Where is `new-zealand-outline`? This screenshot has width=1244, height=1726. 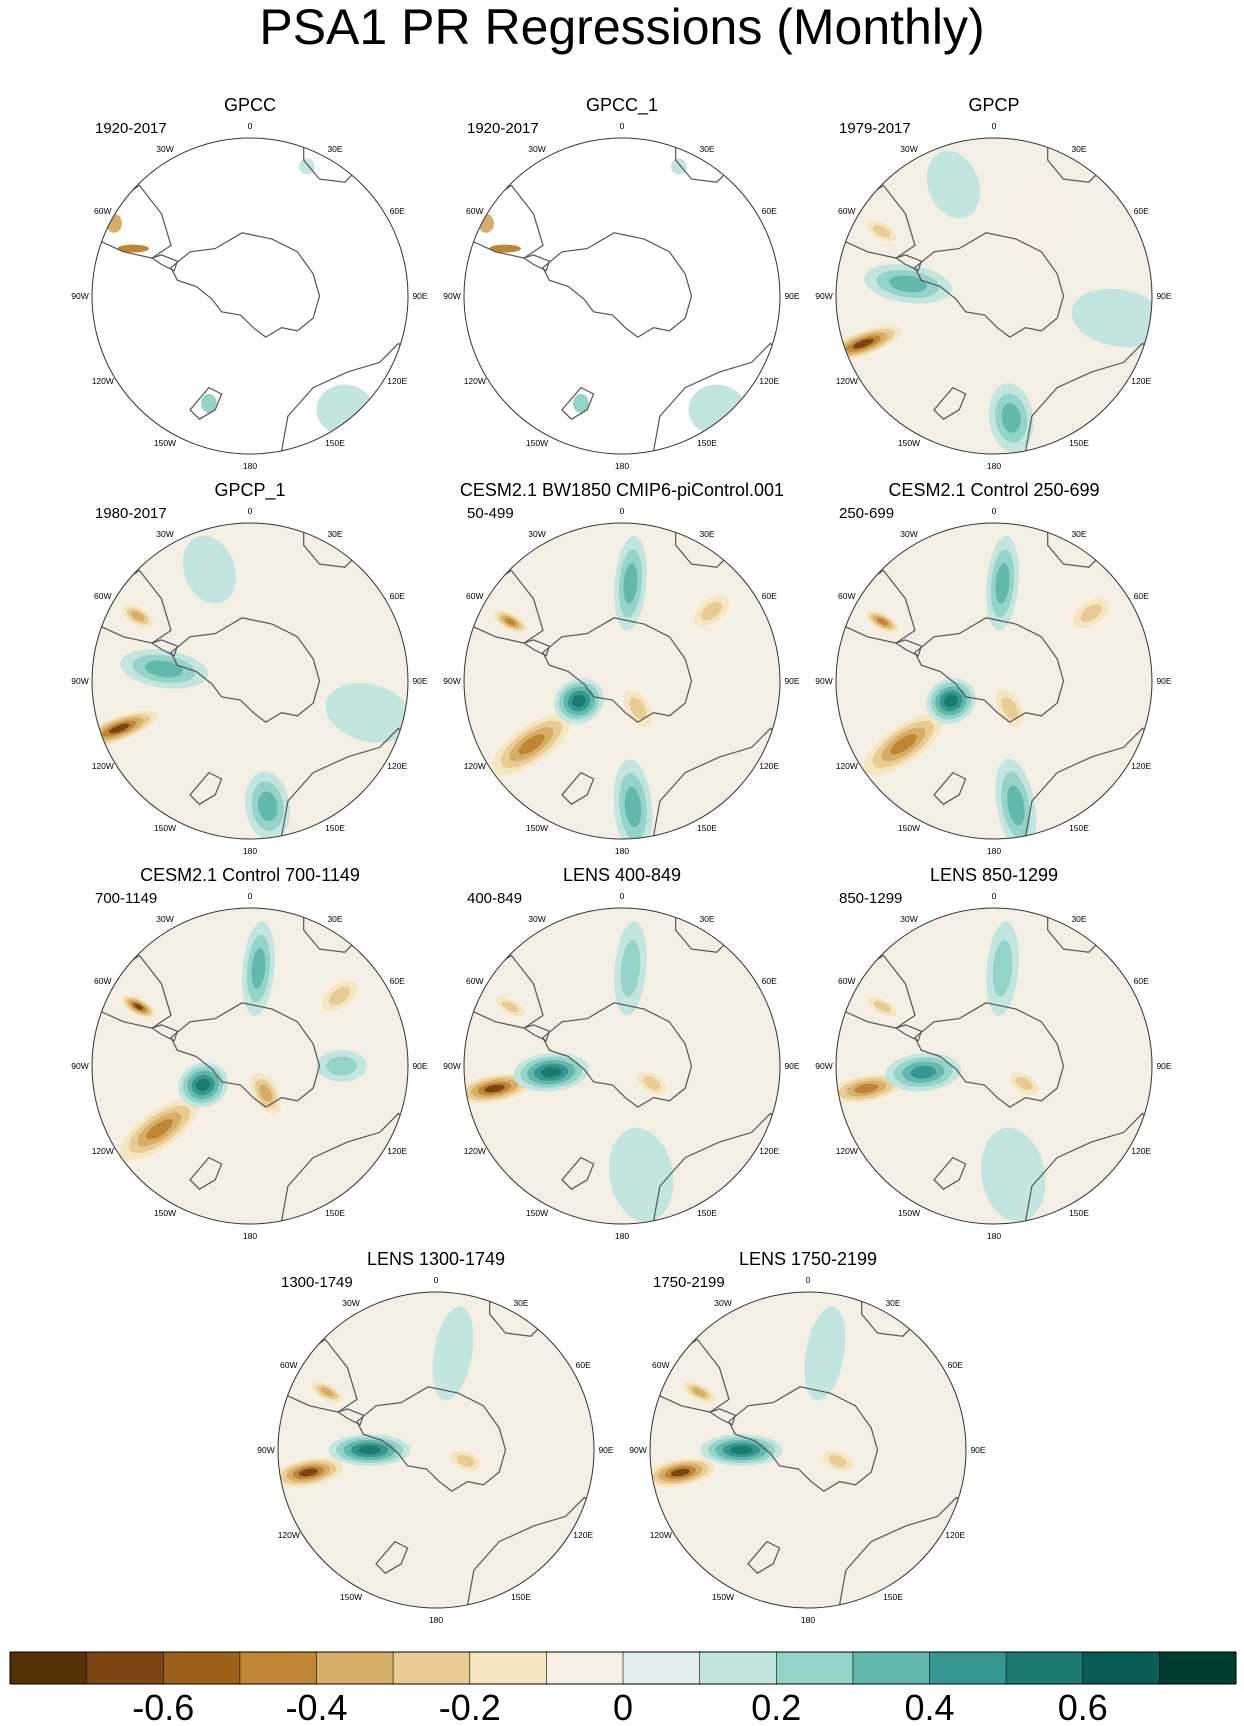 new-zealand-outline is located at coordinates (578, 788).